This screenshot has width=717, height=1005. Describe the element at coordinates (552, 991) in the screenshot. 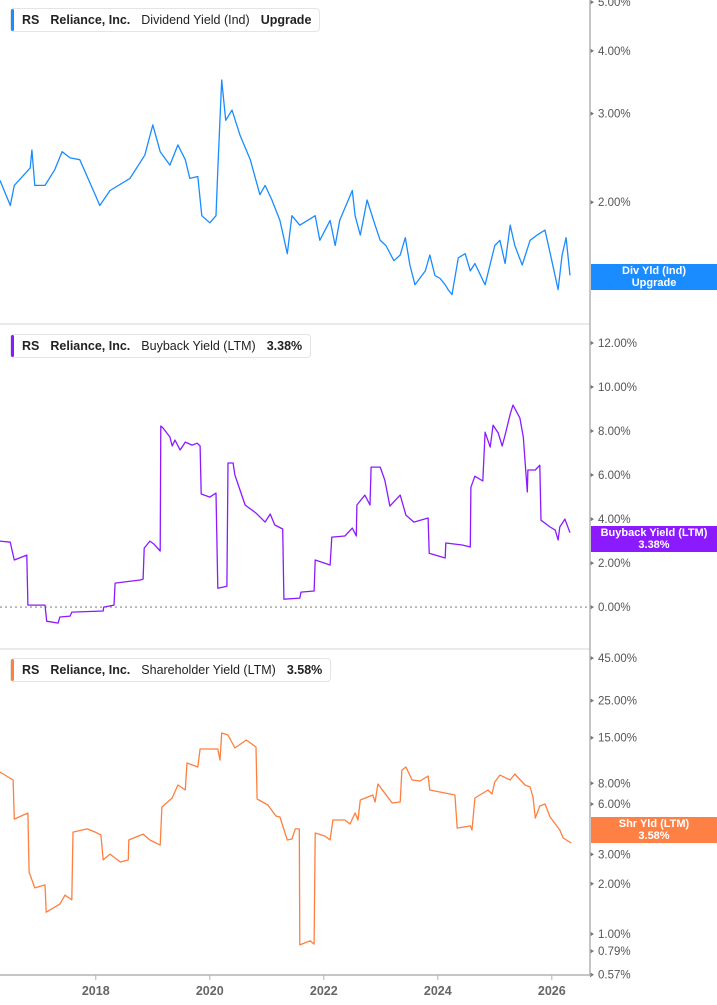

I see `x-tick-label: 2026` at that location.